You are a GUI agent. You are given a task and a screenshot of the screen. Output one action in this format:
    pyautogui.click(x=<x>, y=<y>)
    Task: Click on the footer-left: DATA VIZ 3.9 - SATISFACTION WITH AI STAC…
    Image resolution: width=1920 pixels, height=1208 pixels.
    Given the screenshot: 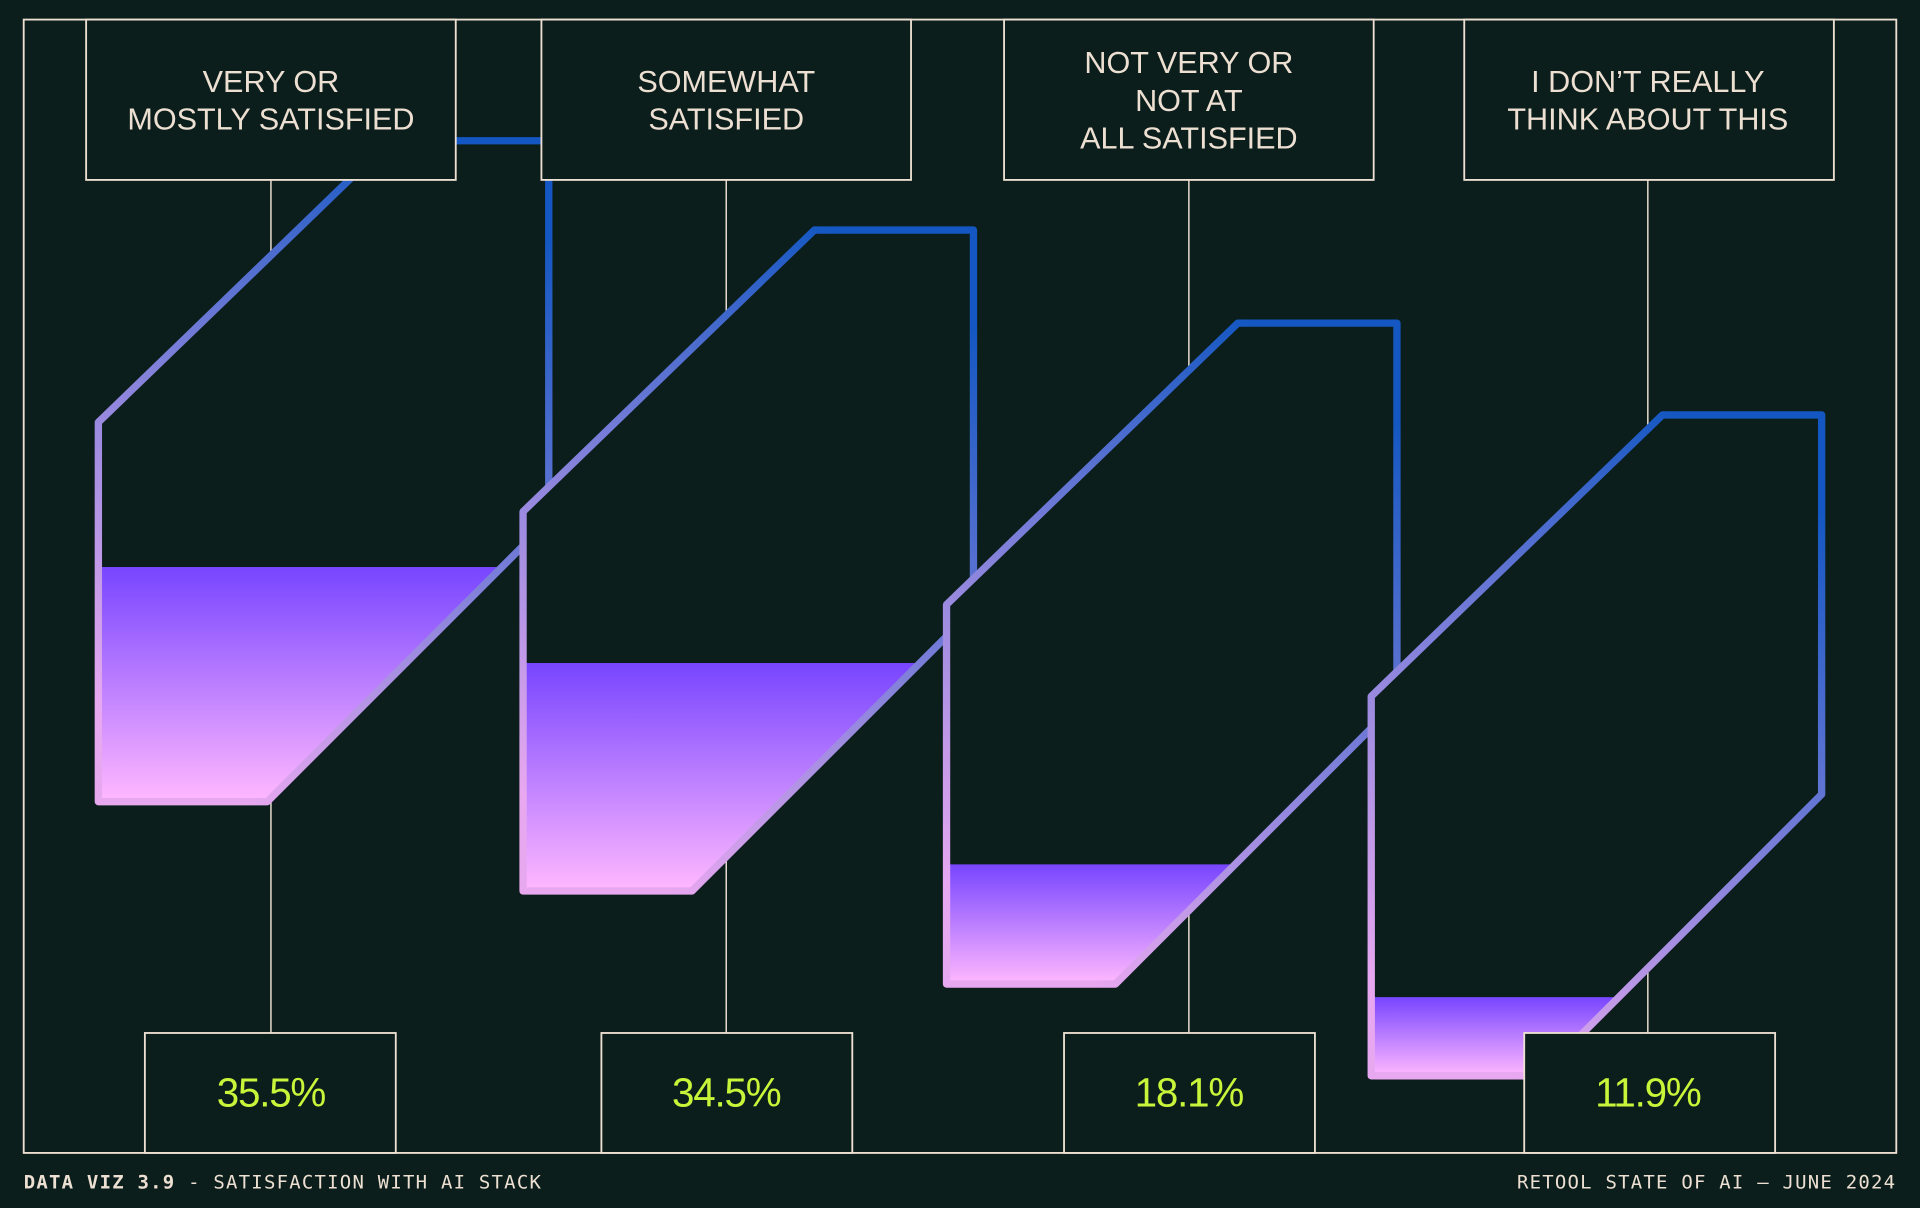 What is the action you would take?
    pyautogui.click(x=283, y=1182)
    